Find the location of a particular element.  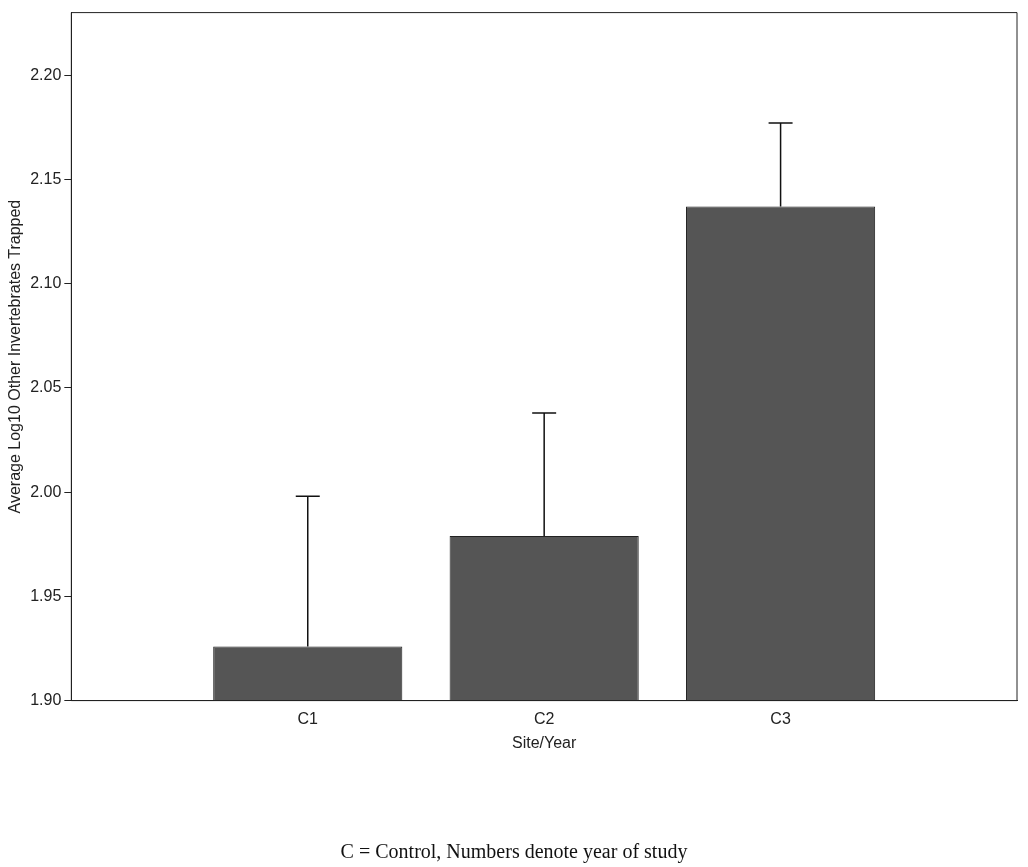

text: C = Control, Numbers denote year of study is located at coordinates (514, 852).